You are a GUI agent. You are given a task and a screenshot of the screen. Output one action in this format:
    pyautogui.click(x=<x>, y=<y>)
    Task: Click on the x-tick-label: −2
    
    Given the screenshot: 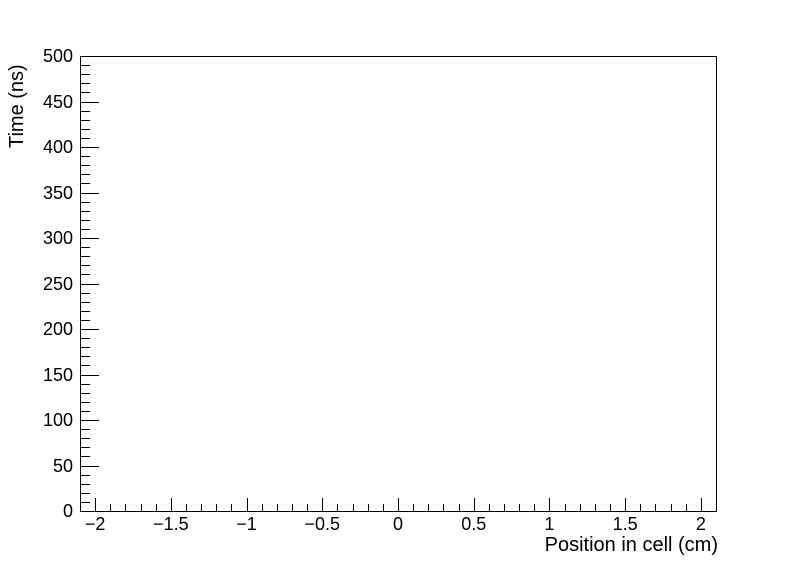 What is the action you would take?
    pyautogui.click(x=95, y=524)
    